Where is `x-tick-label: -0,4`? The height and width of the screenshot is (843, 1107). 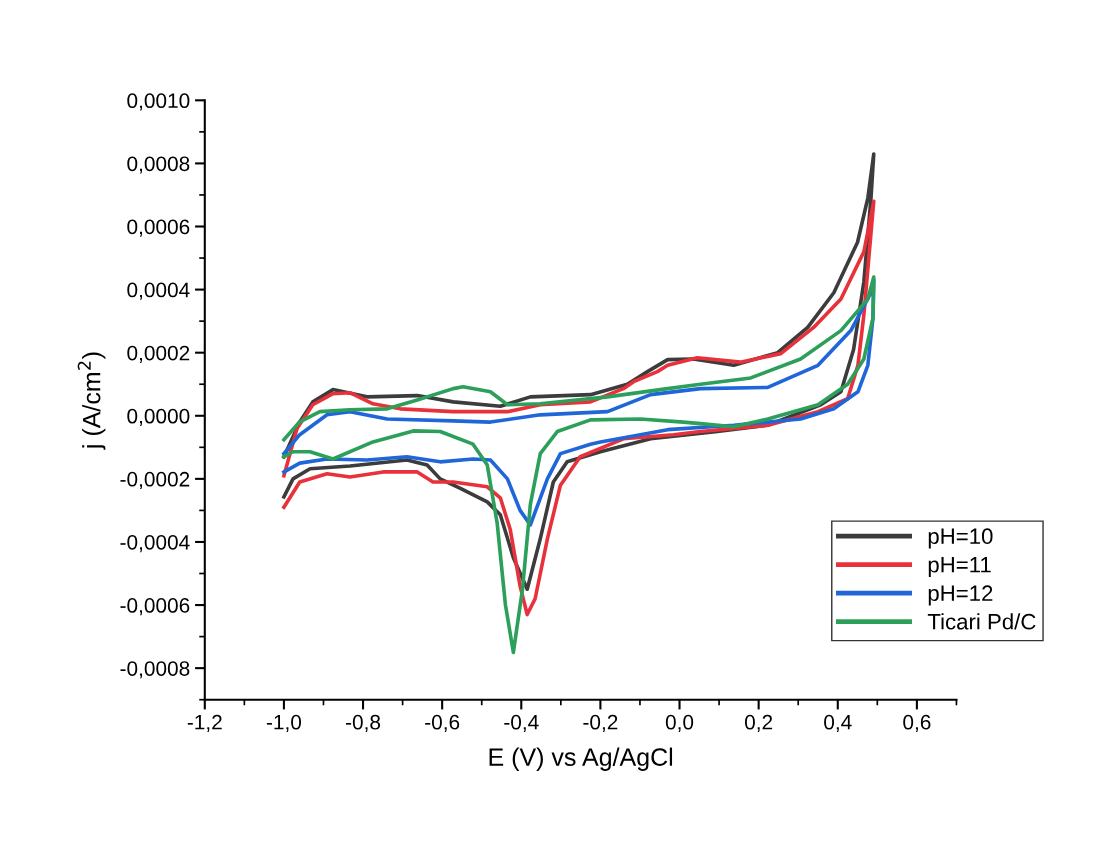 x-tick-label: -0,4 is located at coordinates (521, 723).